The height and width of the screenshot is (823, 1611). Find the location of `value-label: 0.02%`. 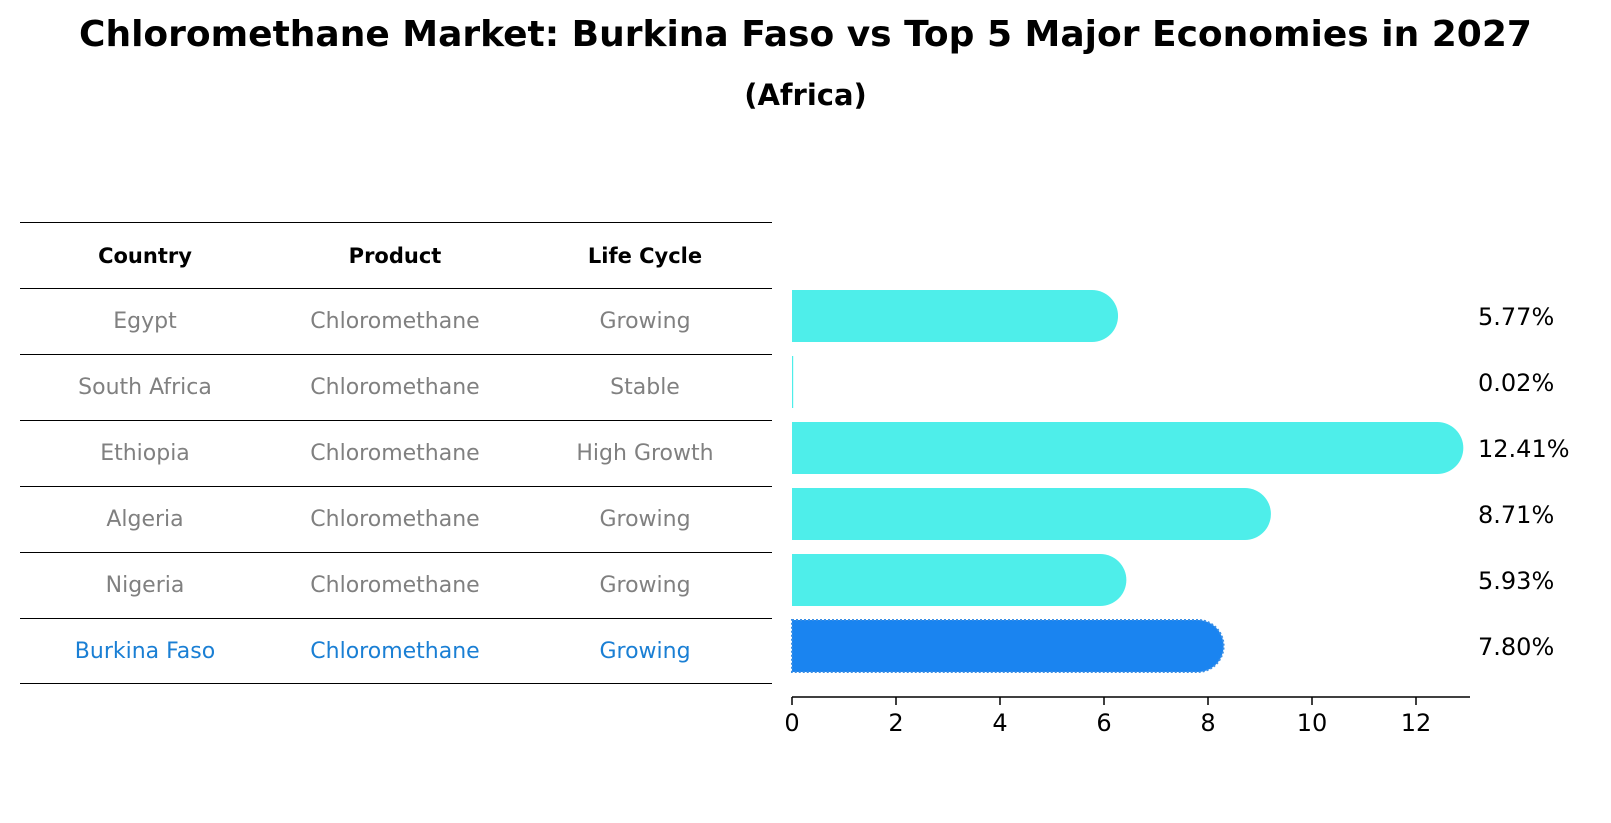

value-label: 0.02% is located at coordinates (1516, 383).